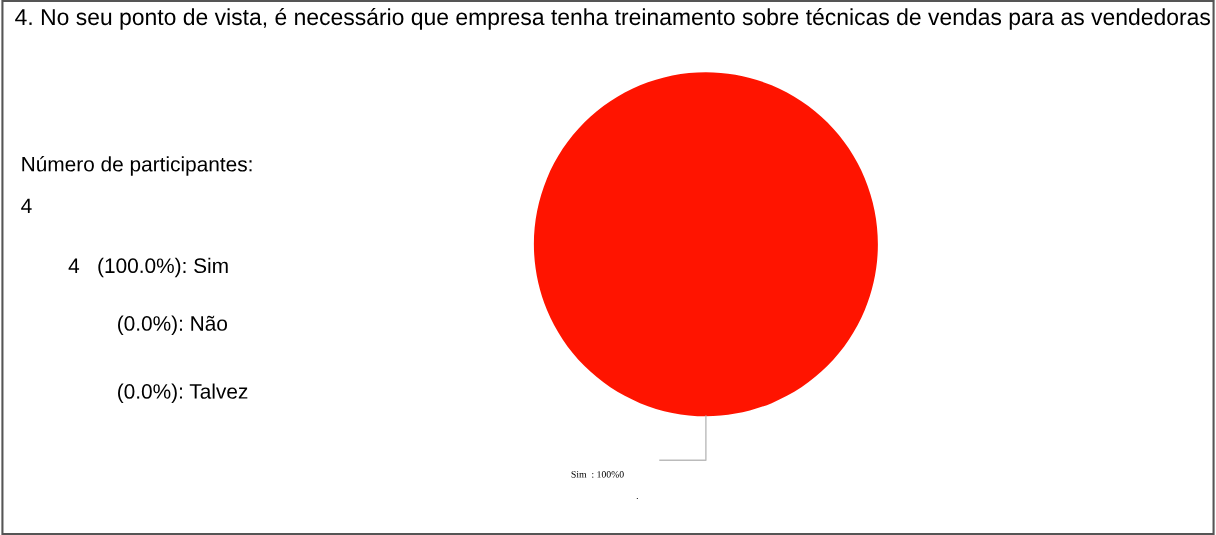 This screenshot has height=535, width=1216. I want to click on text: 4, so click(26, 205).